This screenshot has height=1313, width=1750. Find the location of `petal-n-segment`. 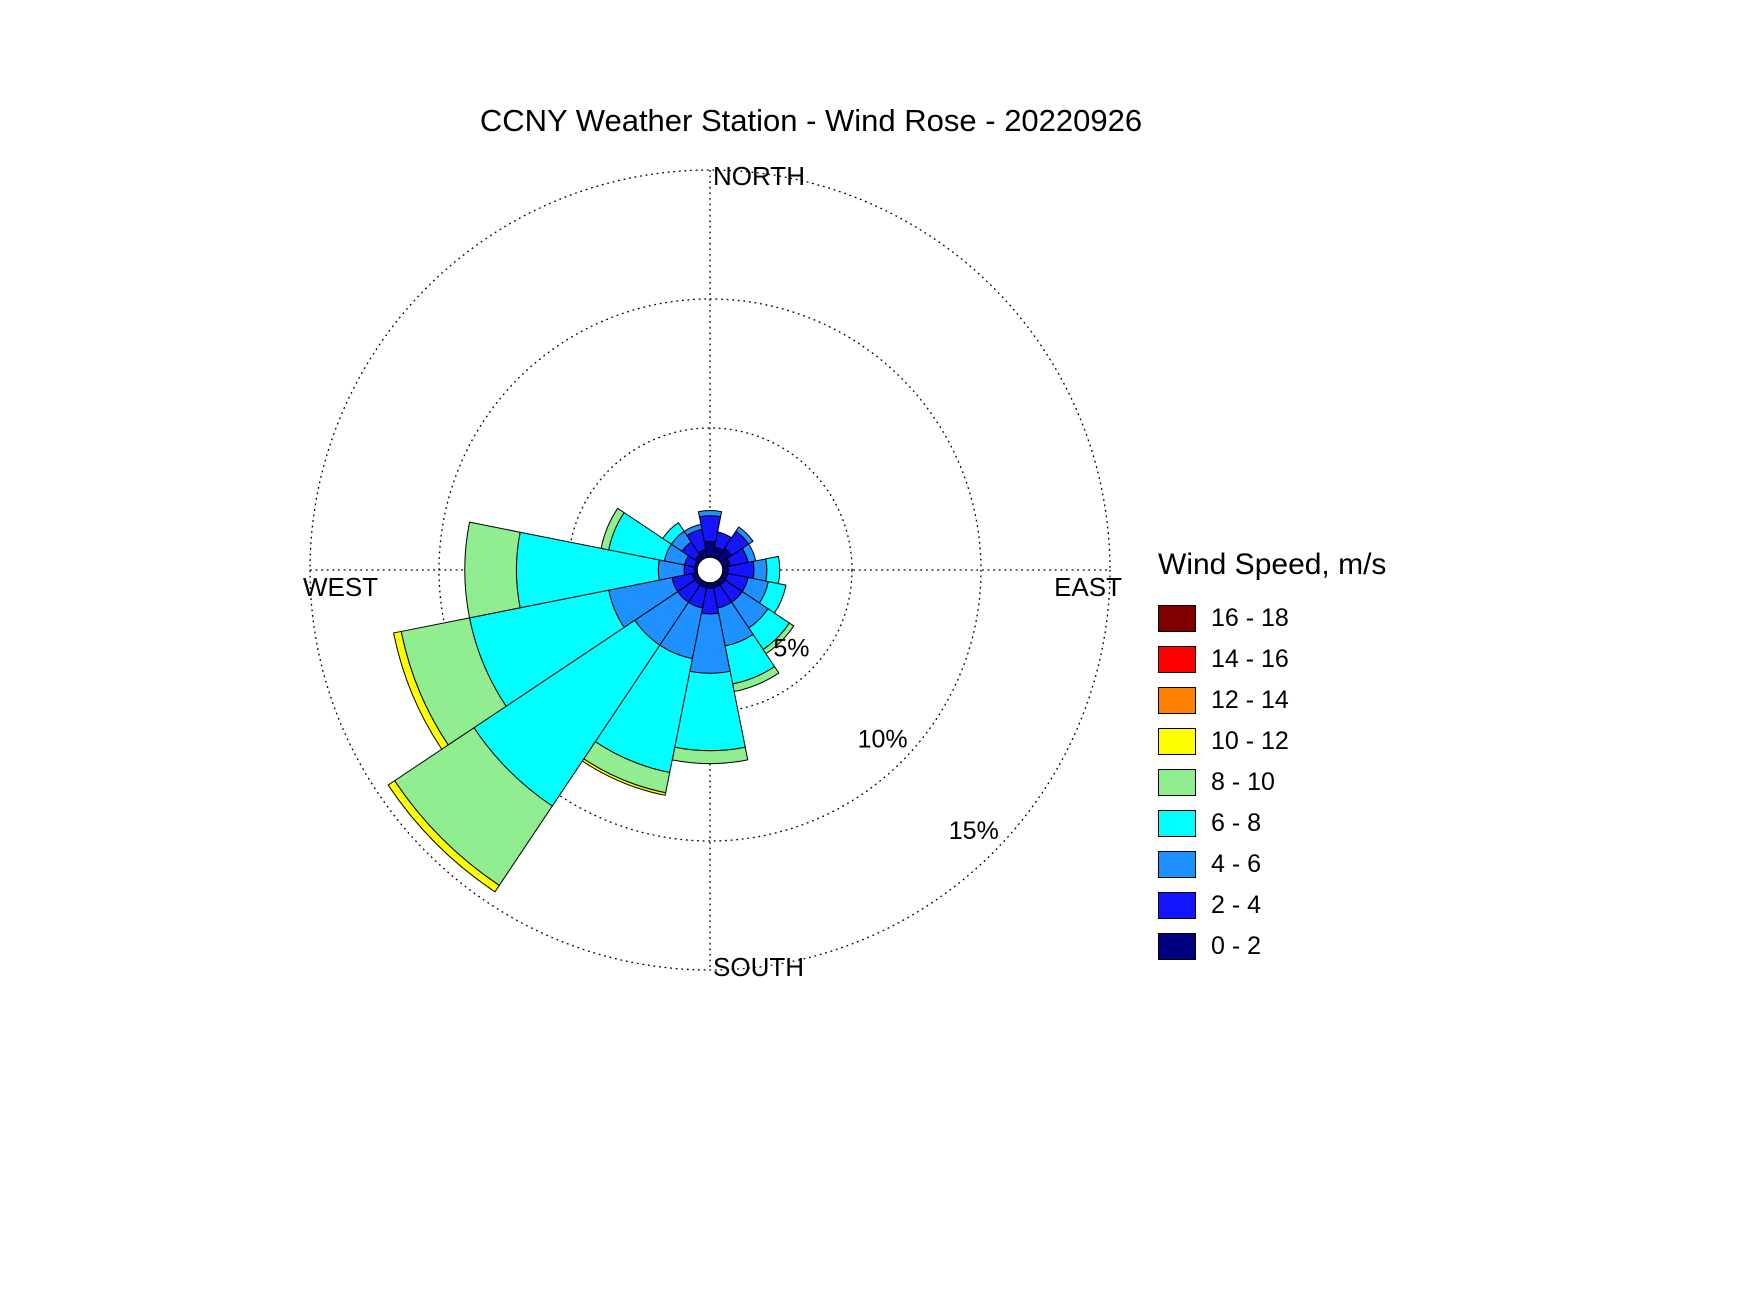

petal-n-segment is located at coordinates (710, 514).